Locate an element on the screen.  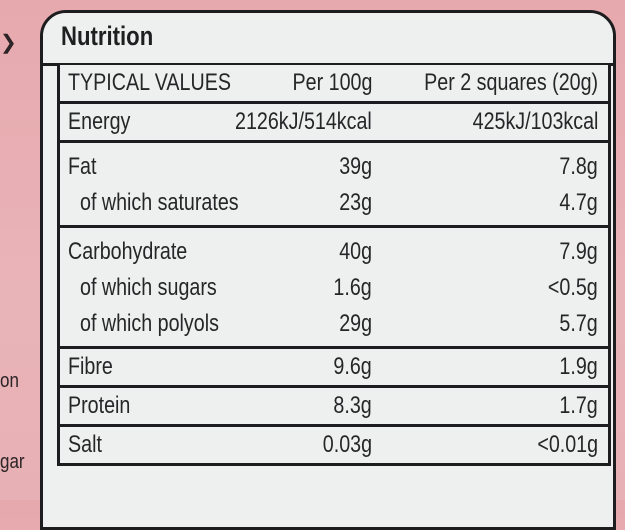
table-row: Fibre 9.6g 1.9g is located at coordinates (334, 367).